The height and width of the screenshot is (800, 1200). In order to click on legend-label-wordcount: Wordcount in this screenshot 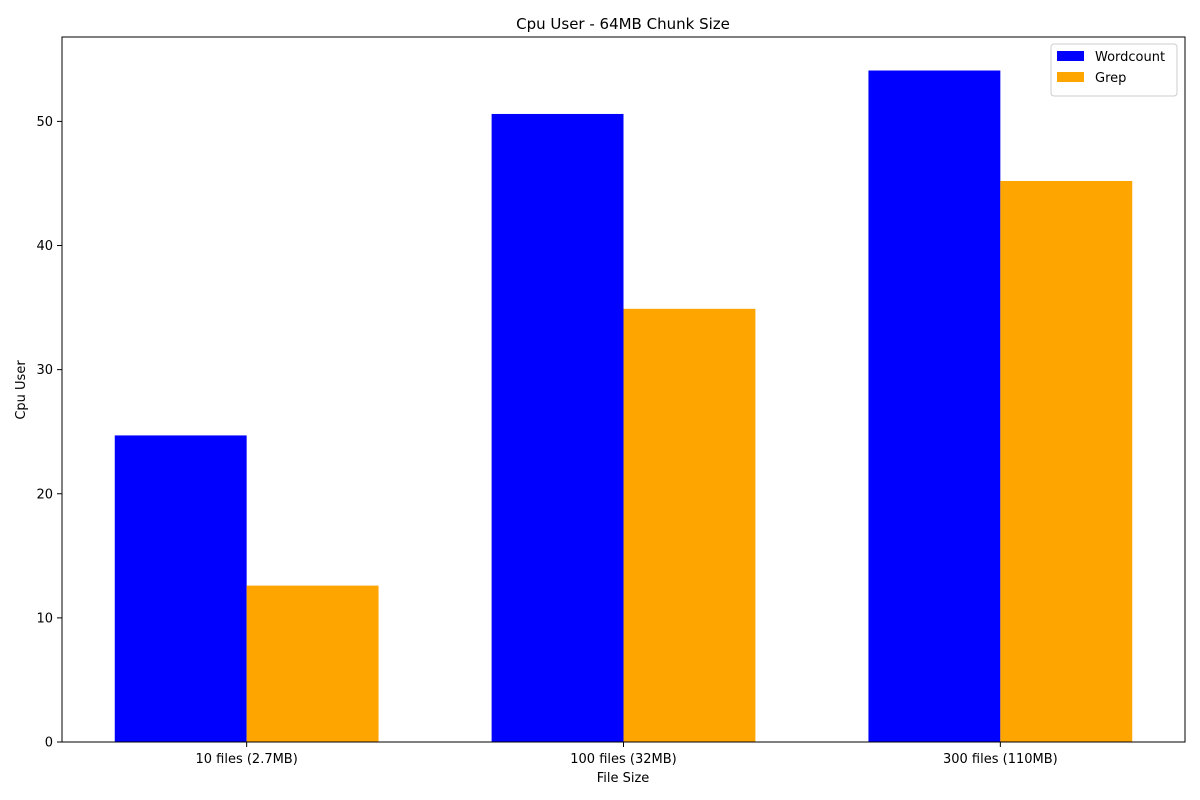, I will do `click(1130, 57)`.